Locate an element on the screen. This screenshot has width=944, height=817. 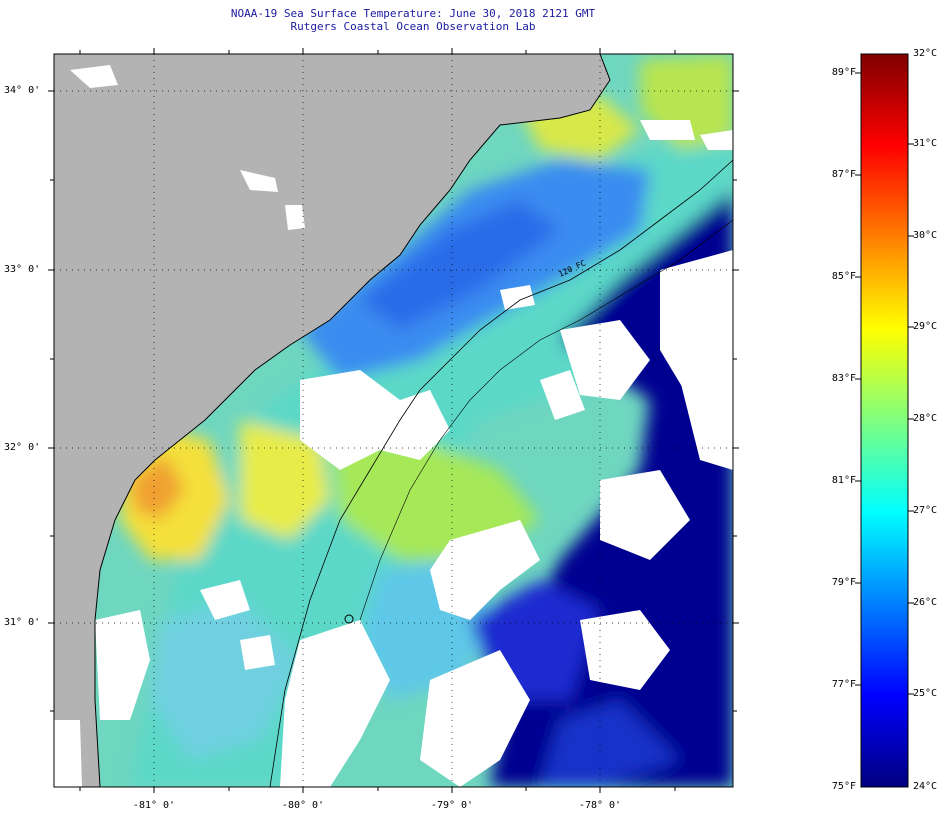
colorbar-f-label: 77°F is located at coordinates (843, 684).